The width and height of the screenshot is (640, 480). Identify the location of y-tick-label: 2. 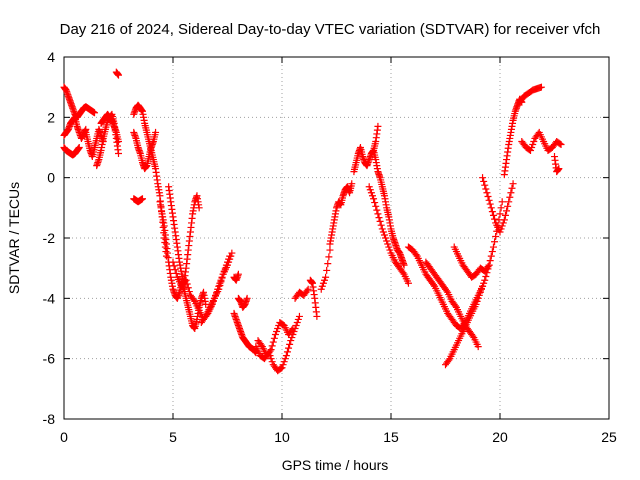
(51, 117).